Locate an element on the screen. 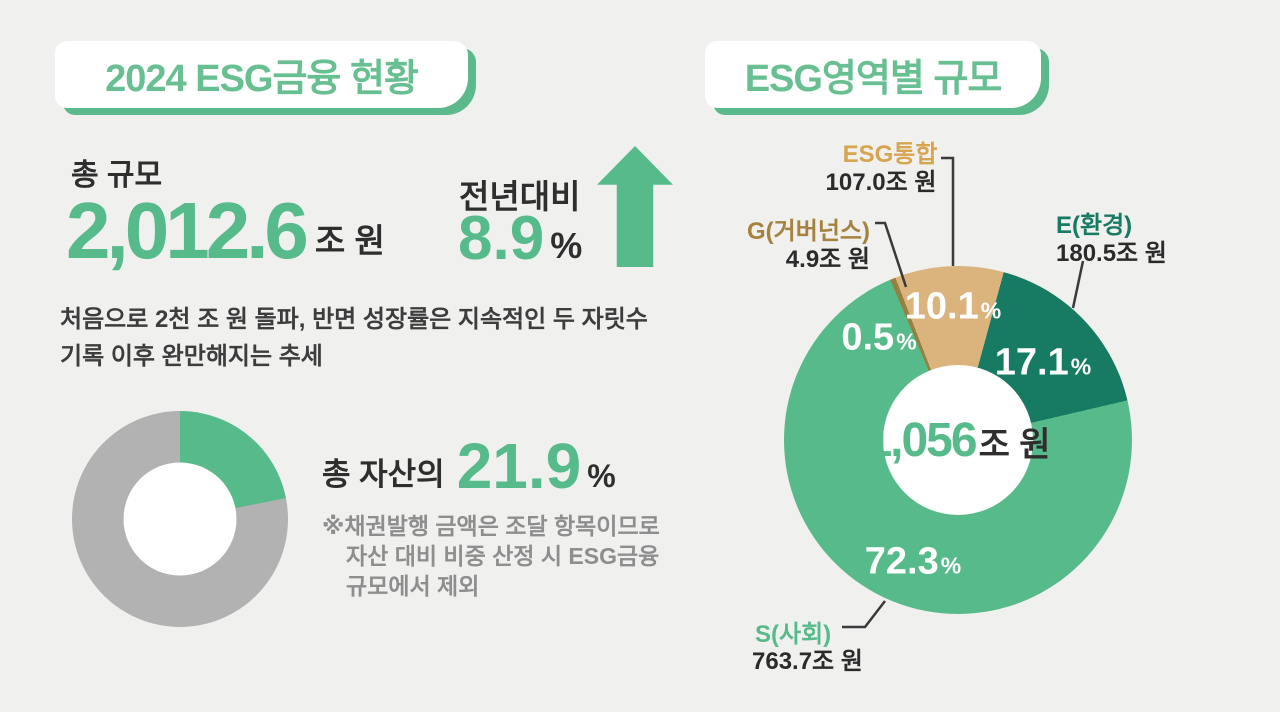 Image resolution: width=1280 pixels, height=712 pixels. left-title-badge: 2024 ESG금융 현황 is located at coordinates (261, 74).